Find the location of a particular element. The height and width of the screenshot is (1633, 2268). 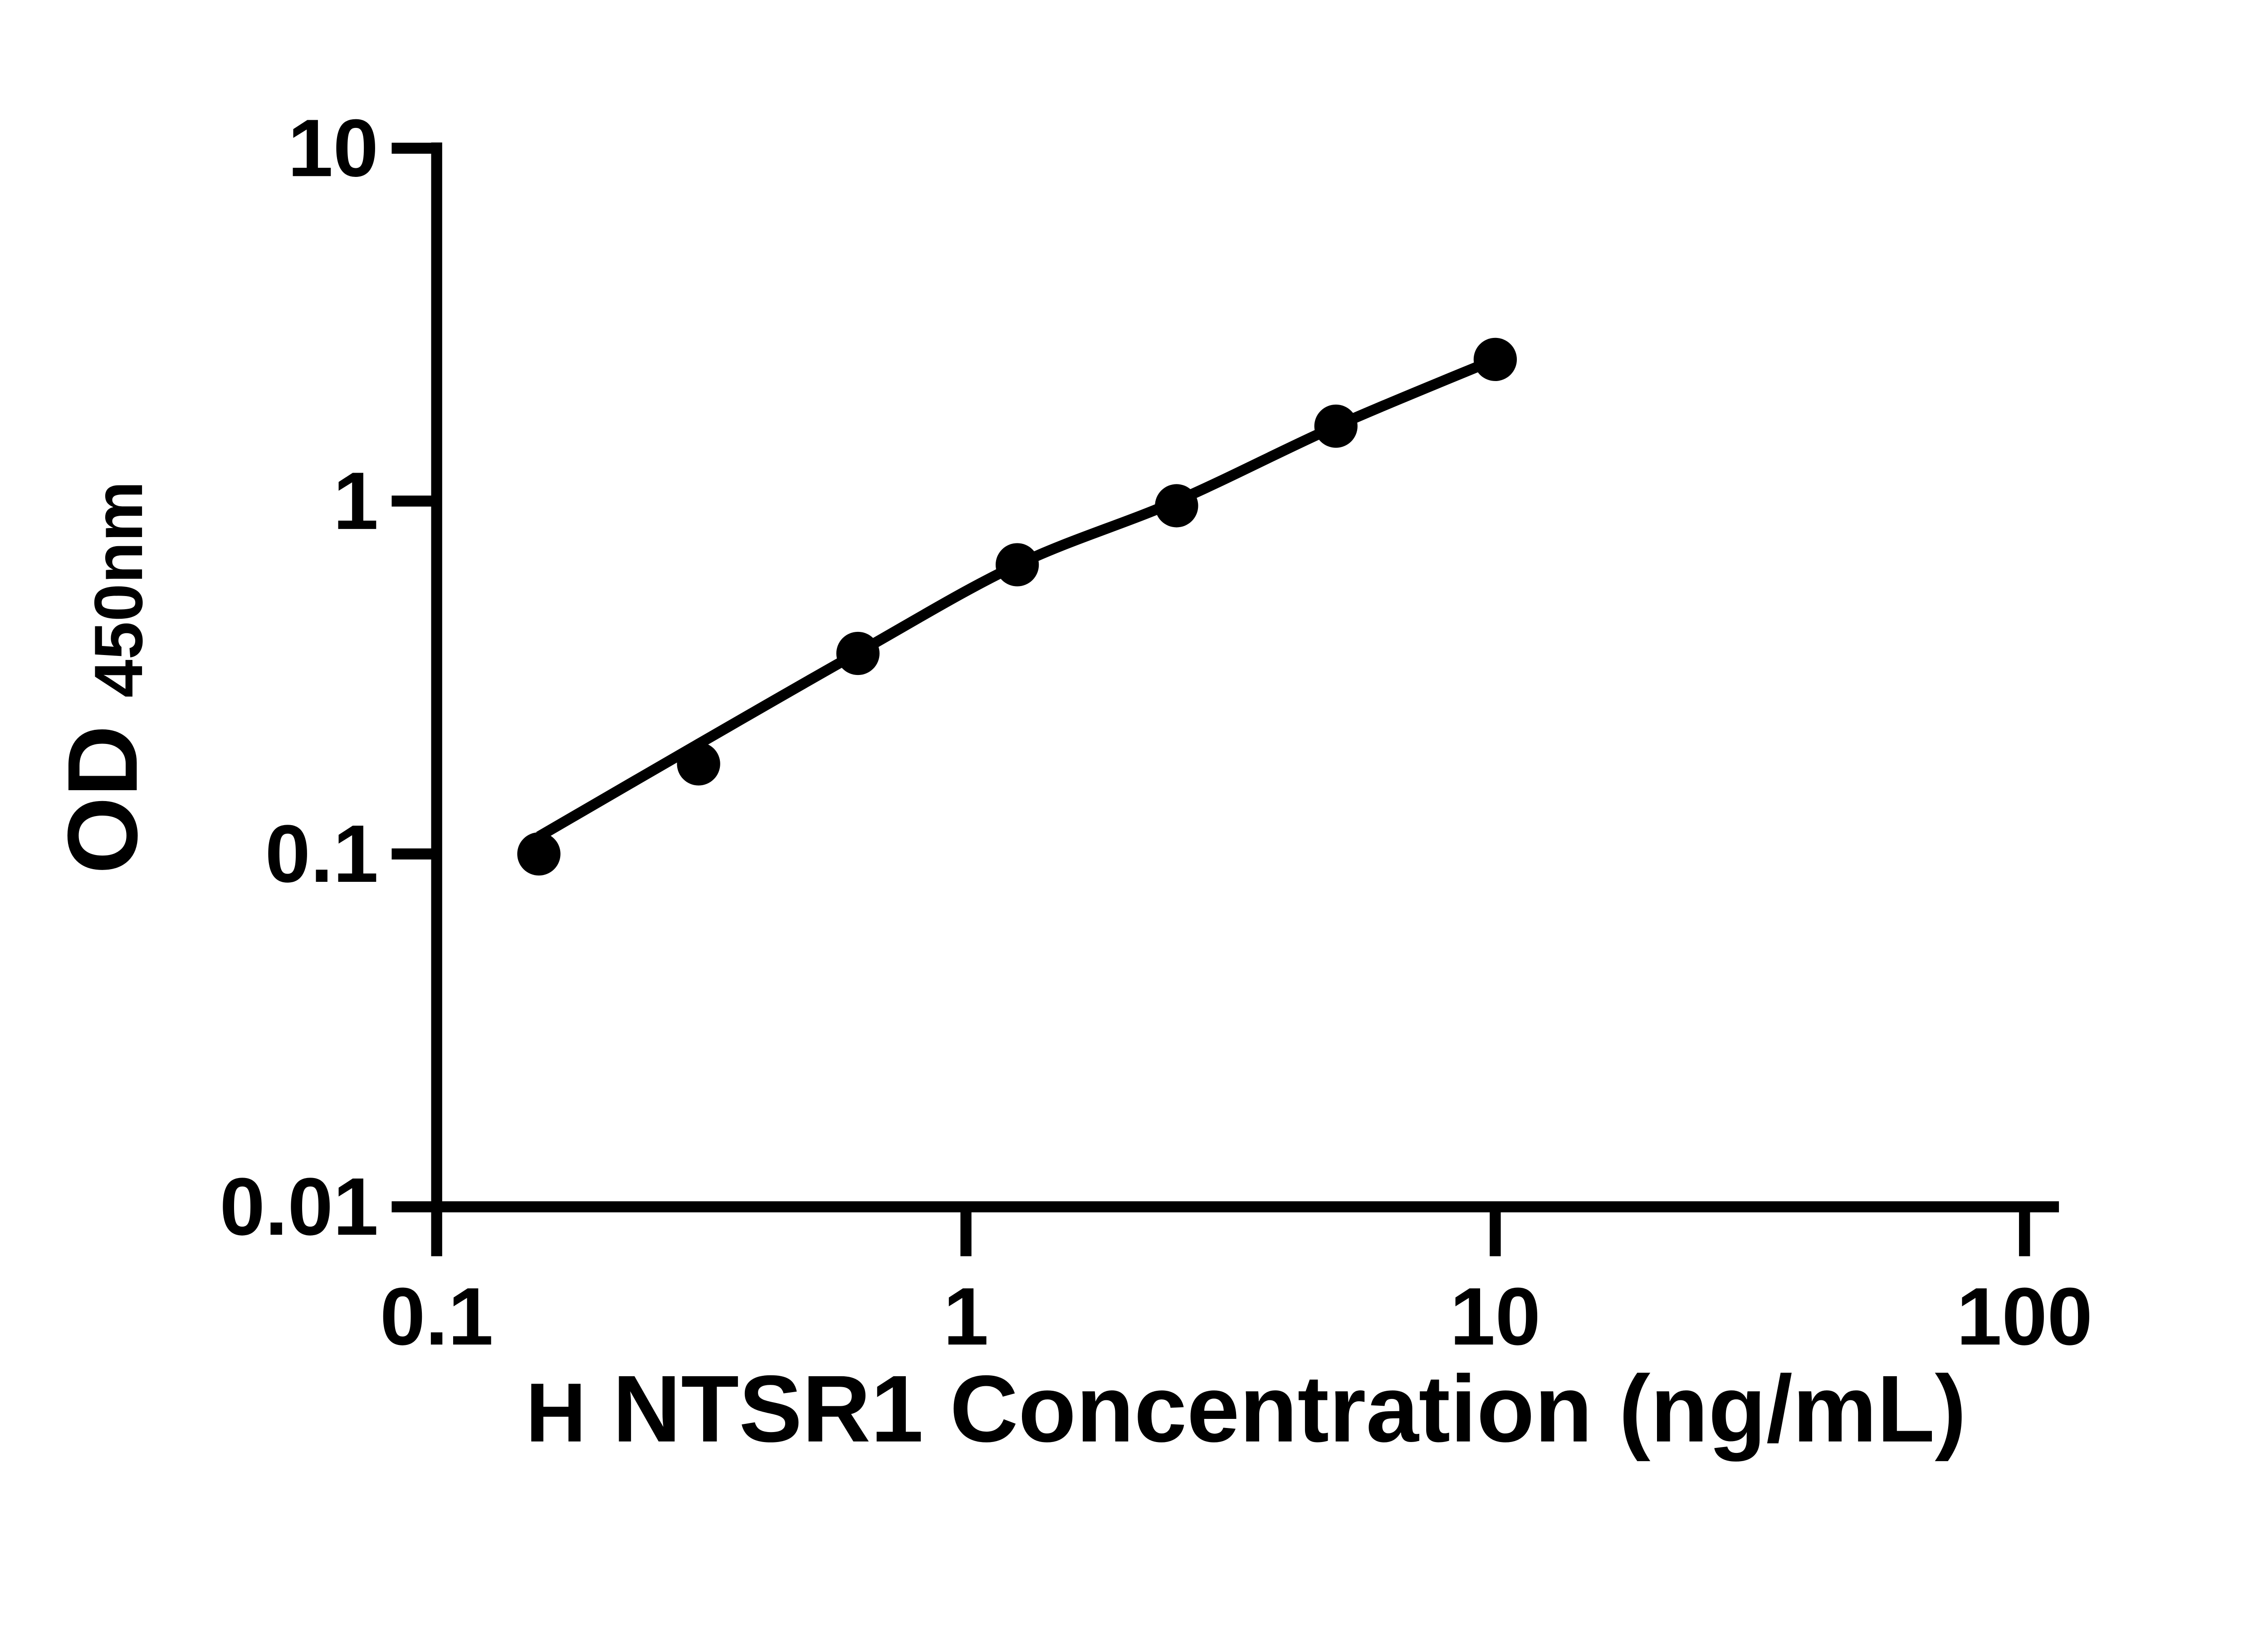

x-axis-tick-label: 100 is located at coordinates (2024, 1316).